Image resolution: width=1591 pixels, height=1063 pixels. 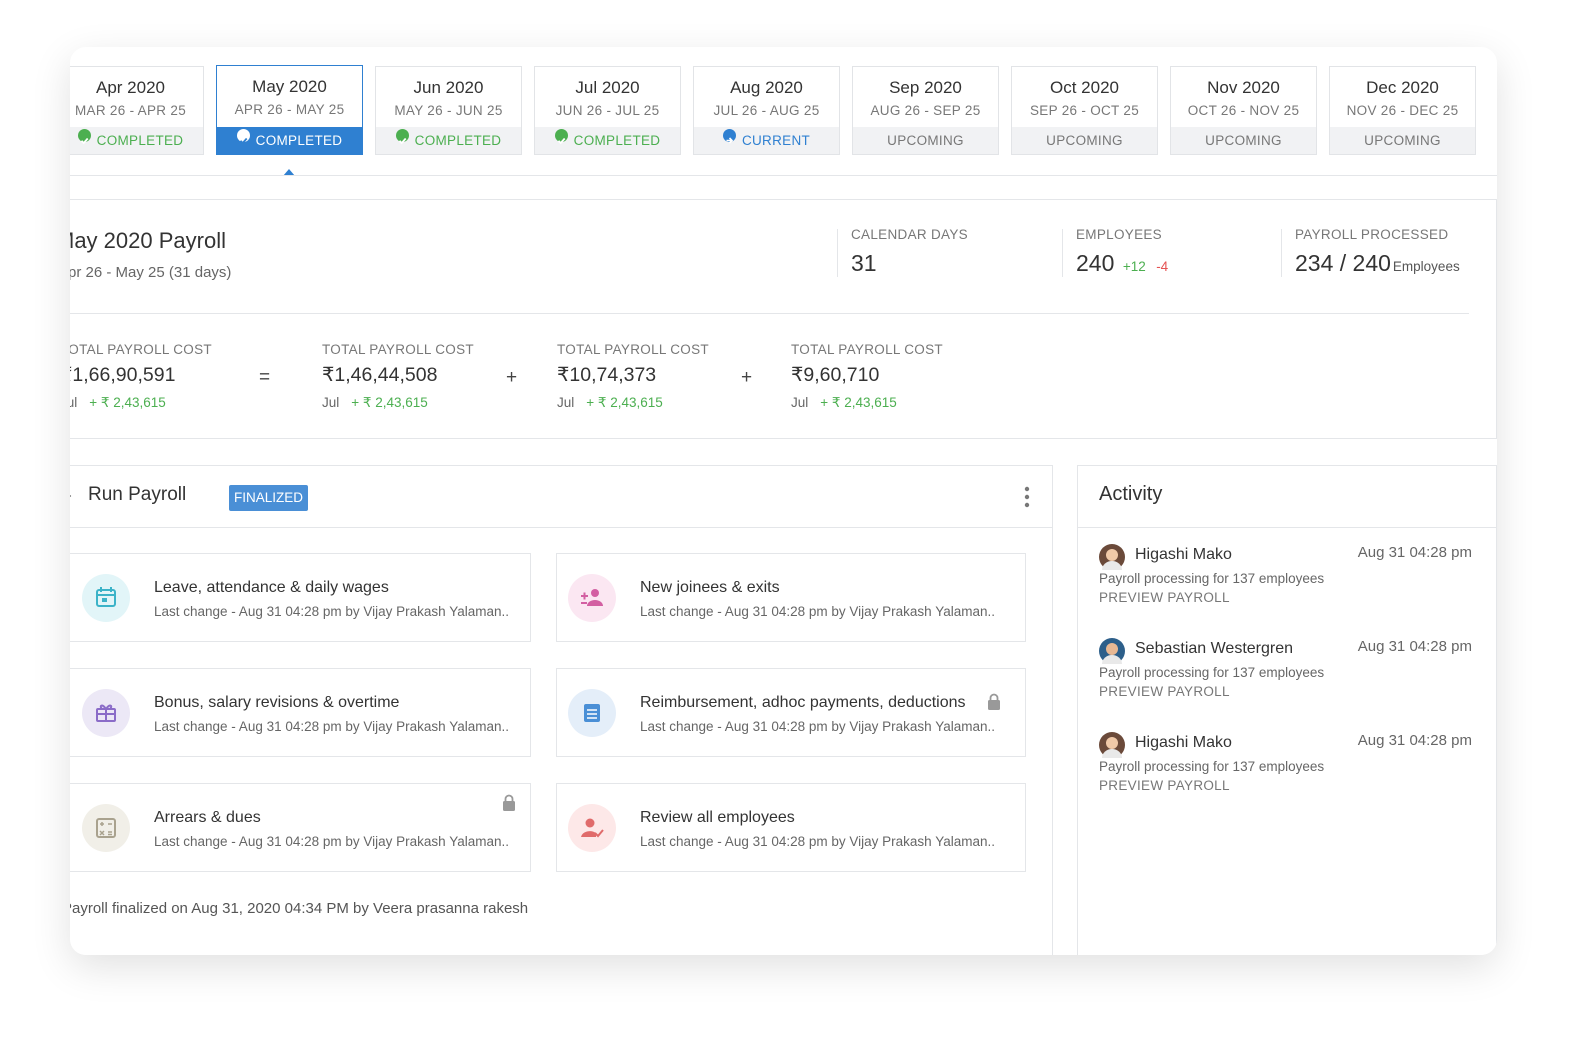 What do you see at coordinates (607, 87) in the screenshot?
I see `period-month: Jul 2020` at bounding box center [607, 87].